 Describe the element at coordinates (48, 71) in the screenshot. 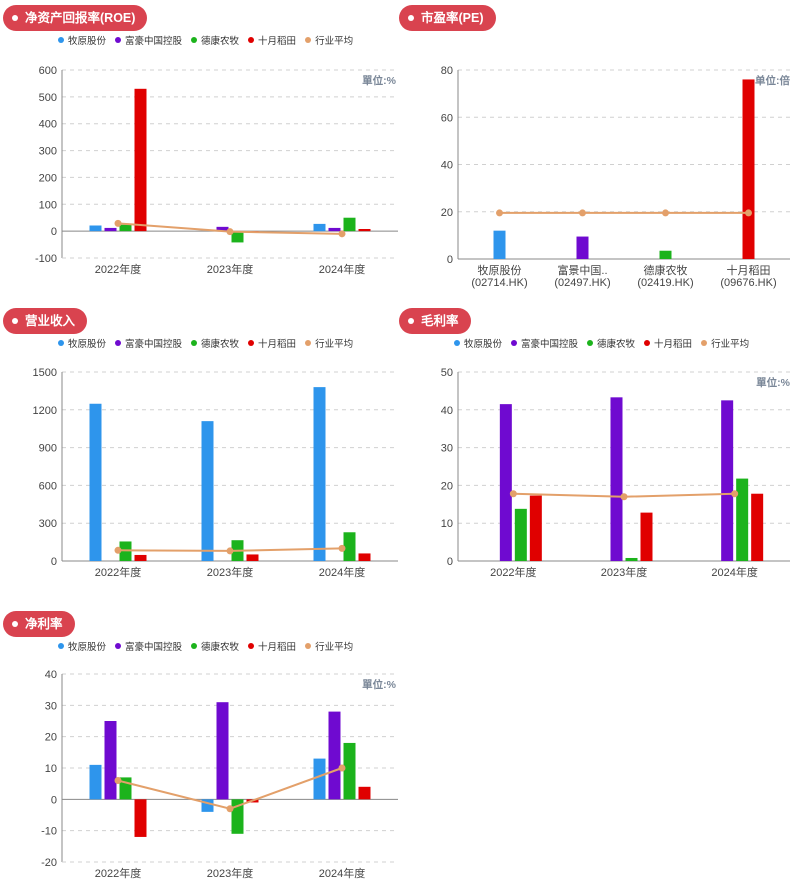

I see `y-tick-label: 600` at that location.